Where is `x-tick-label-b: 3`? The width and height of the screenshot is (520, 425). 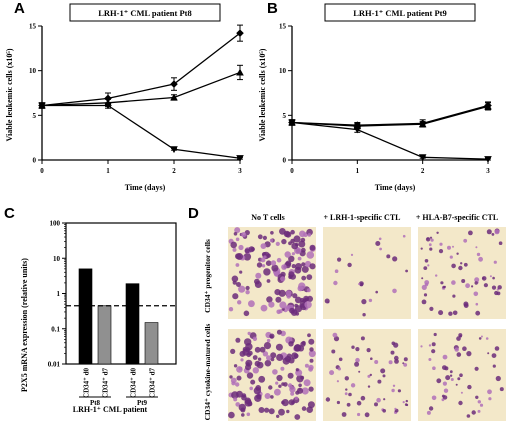 x-tick-label-b: 3 is located at coordinates (488, 171).